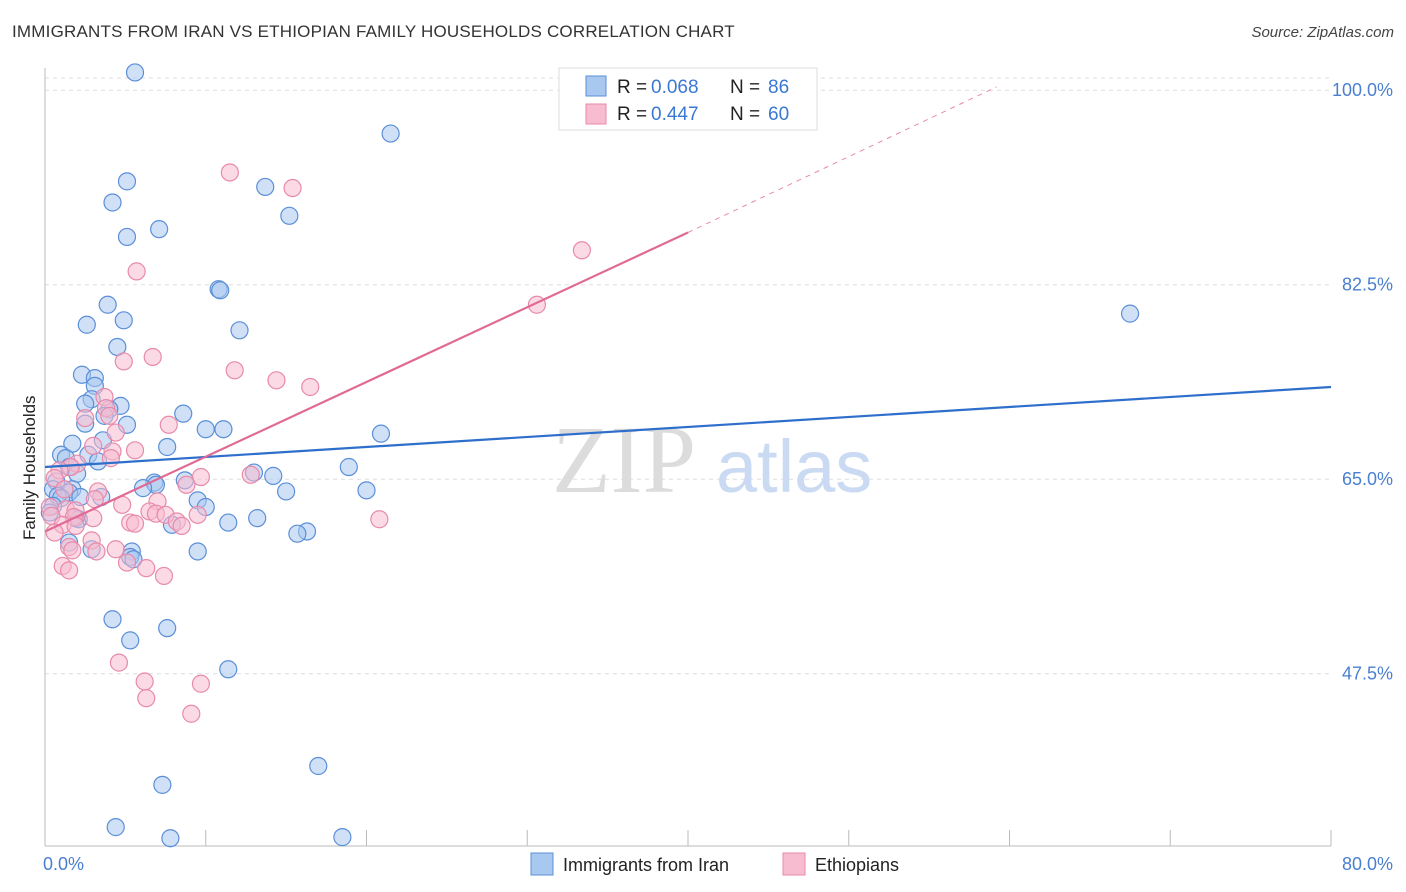  I want to click on legend-swatch-iran, so click(596, 86).